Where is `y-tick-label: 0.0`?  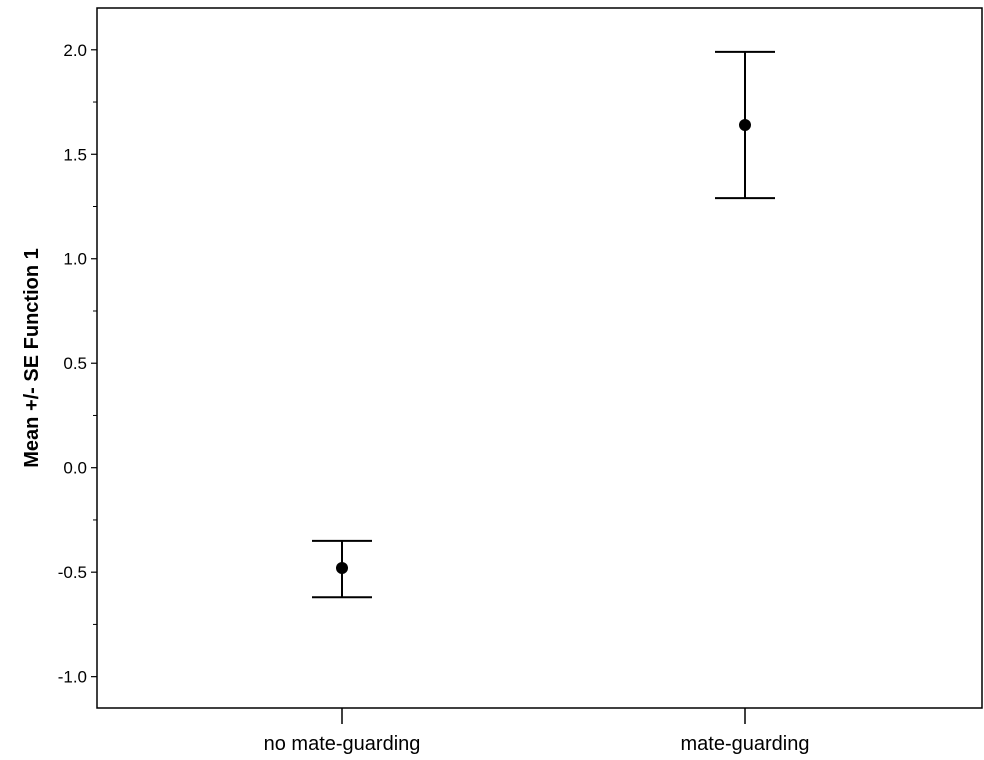 y-tick-label: 0.0 is located at coordinates (75, 468).